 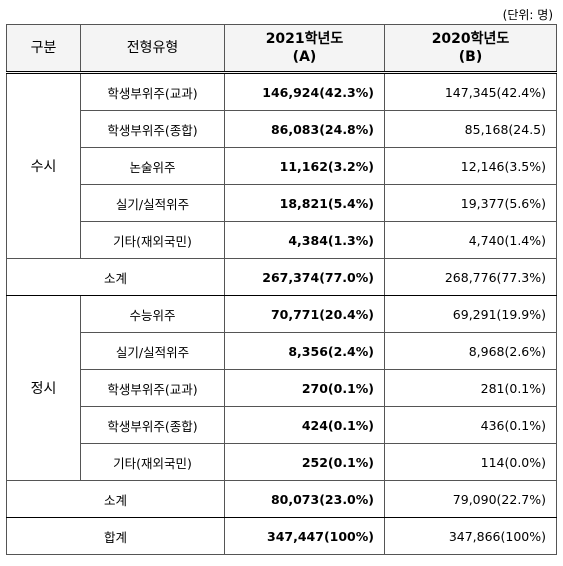 I want to click on value-a: 70,771(20.4%), so click(x=304, y=314).